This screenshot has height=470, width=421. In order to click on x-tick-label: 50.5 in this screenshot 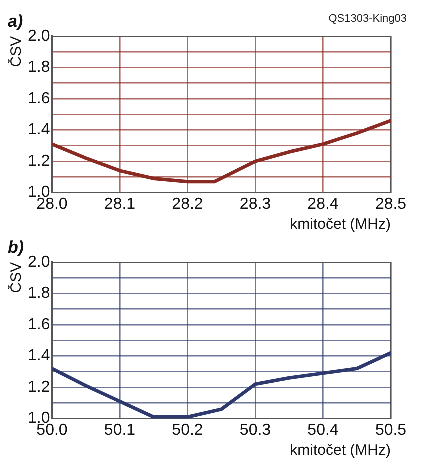, I will do `click(391, 430)`.